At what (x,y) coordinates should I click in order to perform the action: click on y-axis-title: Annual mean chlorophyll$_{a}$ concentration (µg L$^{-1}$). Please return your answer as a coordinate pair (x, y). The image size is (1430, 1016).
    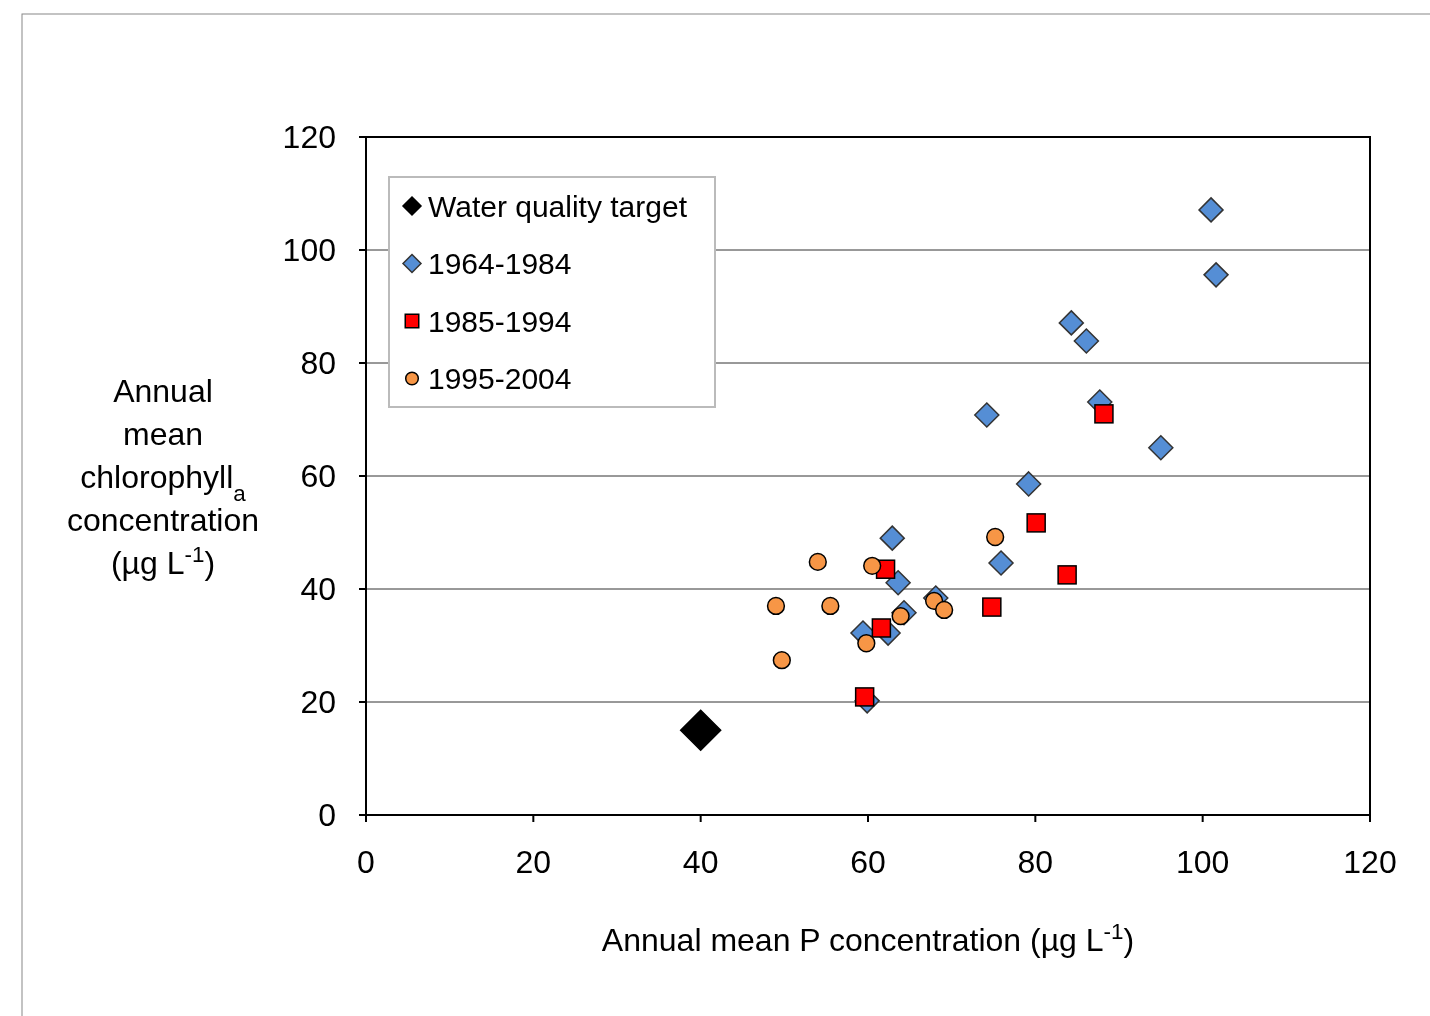
    Looking at the image, I should click on (163, 477).